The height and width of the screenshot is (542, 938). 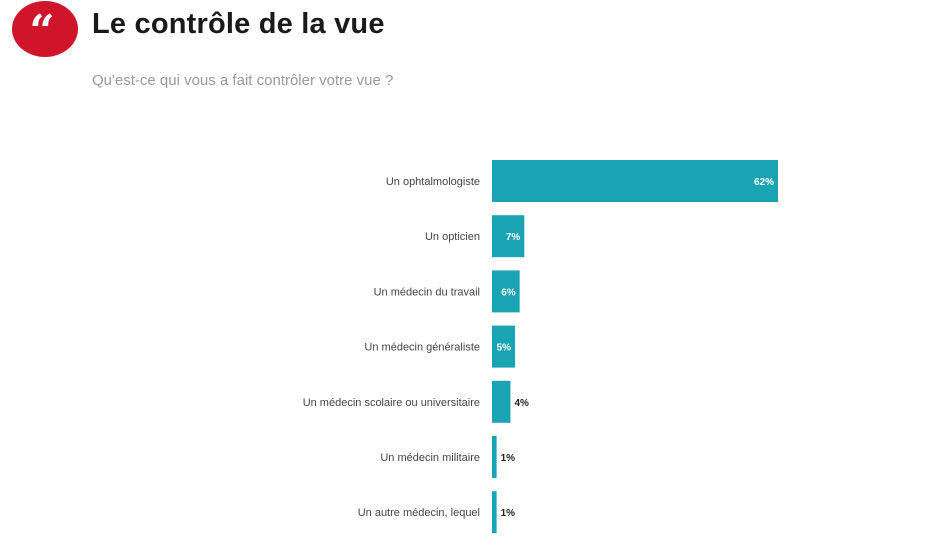 I want to click on category-label: Un opticien, so click(x=452, y=237).